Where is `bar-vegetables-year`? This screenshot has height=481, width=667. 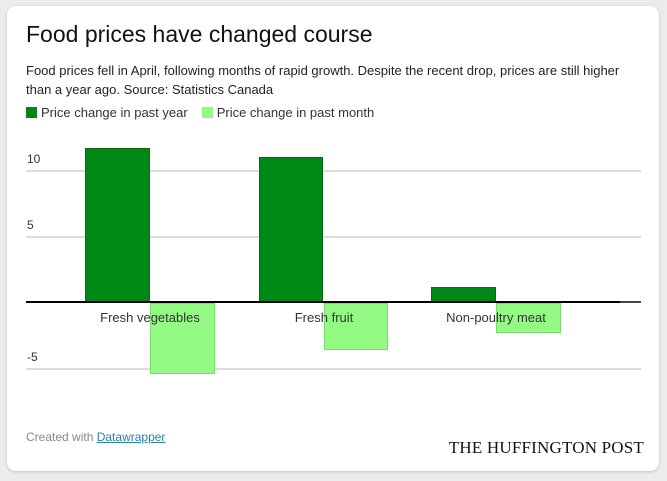
bar-vegetables-year is located at coordinates (117, 225).